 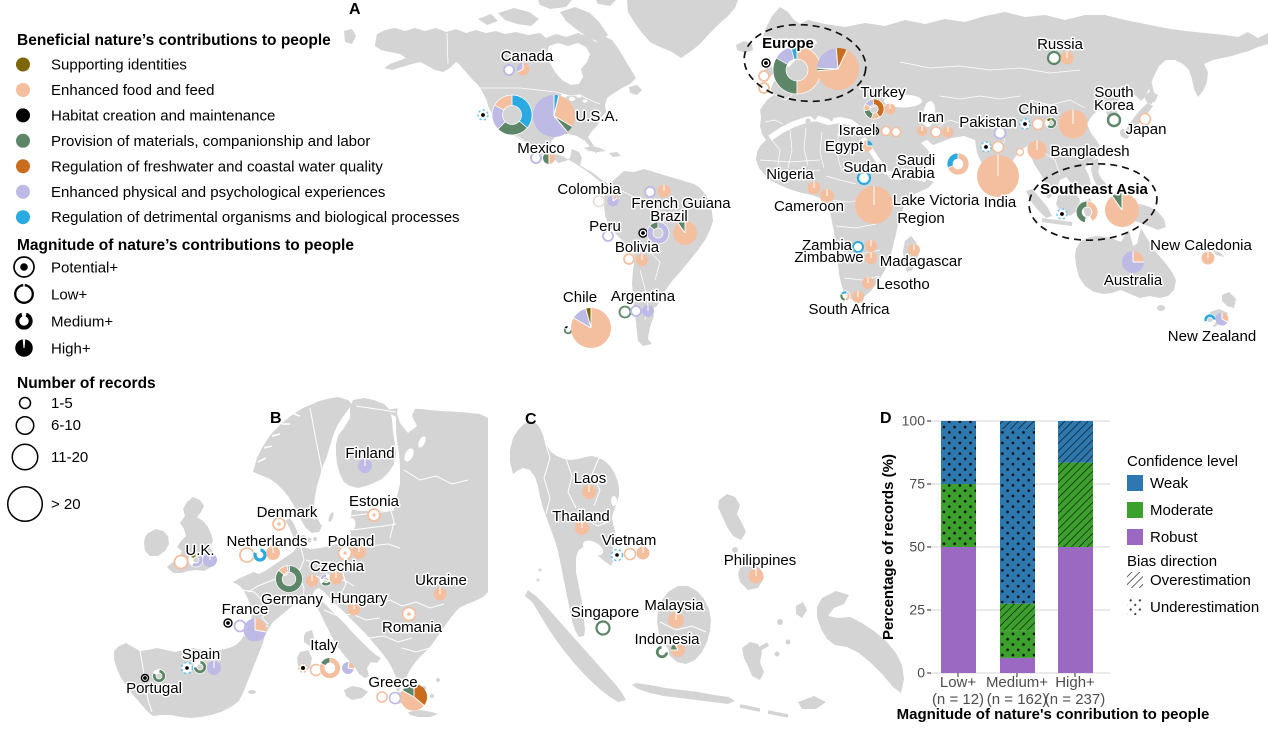 I want to click on svg-text: Mexico, so click(x=541, y=148).